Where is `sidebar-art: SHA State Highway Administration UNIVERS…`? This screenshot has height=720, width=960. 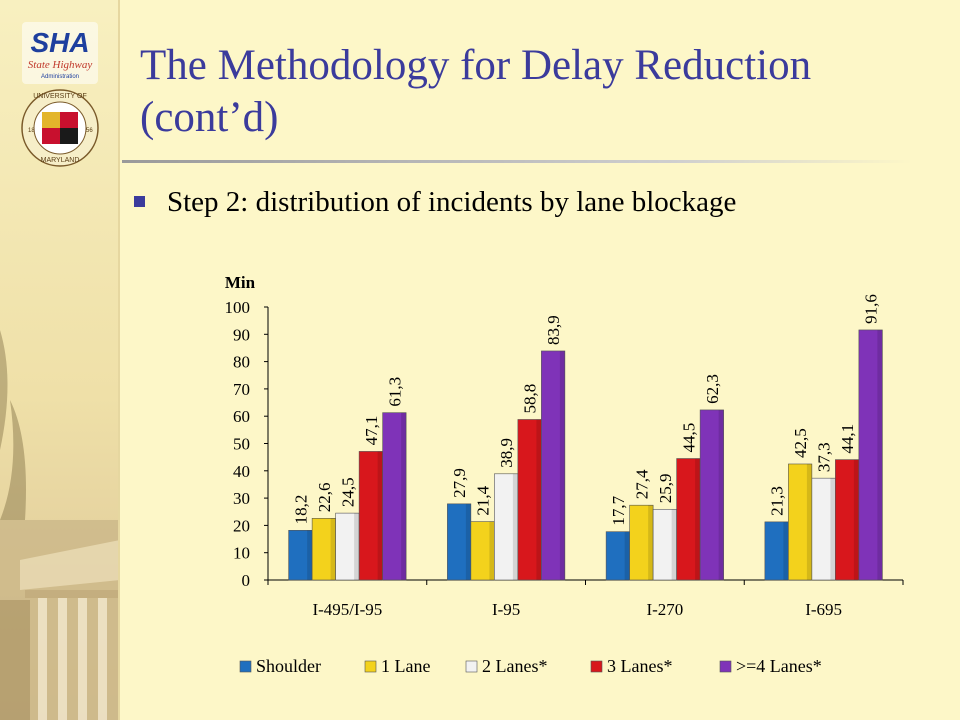 sidebar-art: SHA State Highway Administration UNIVERS… is located at coordinates (60, 371).